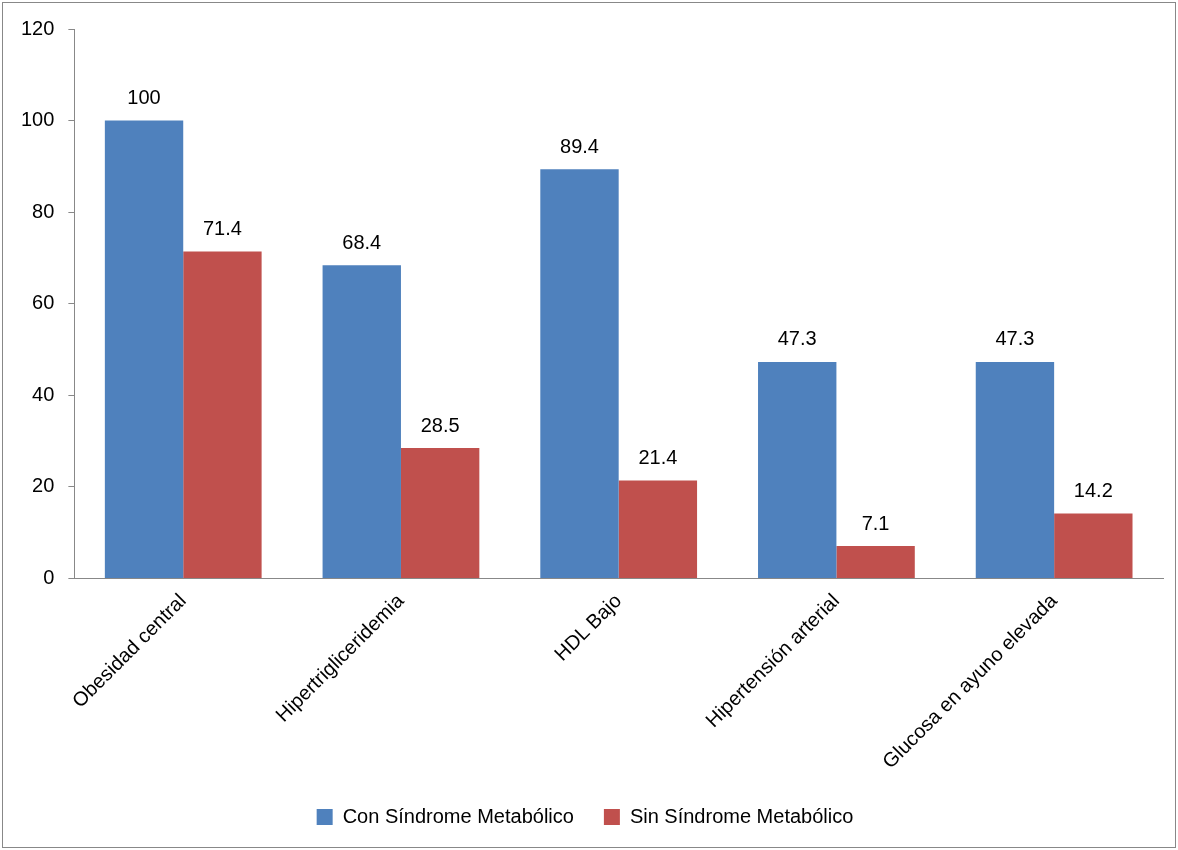  What do you see at coordinates (1093, 490) in the screenshot?
I see `data-label: 14.2` at bounding box center [1093, 490].